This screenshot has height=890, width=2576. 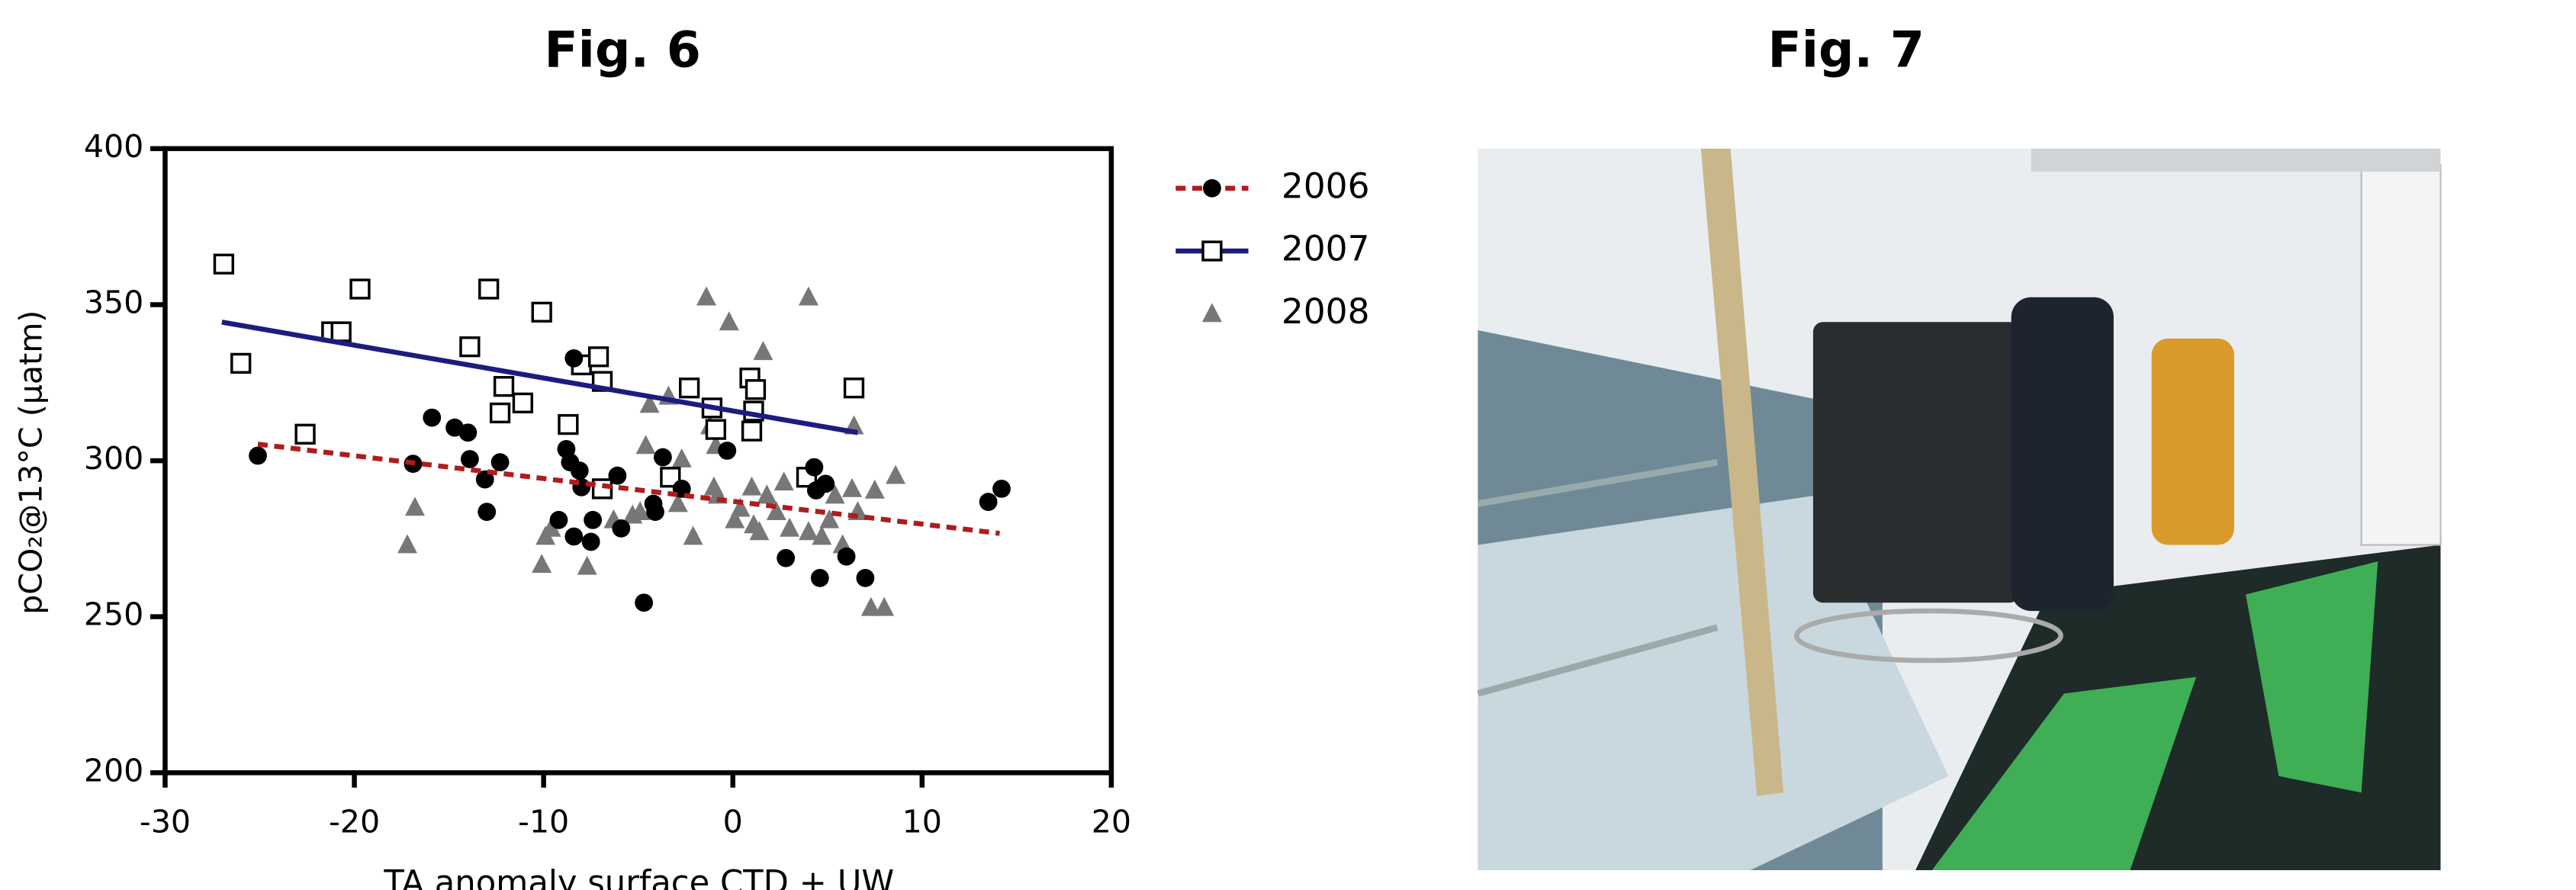 I want to click on x-axis-label: TA anomaly surface CTD + UW, so click(x=638, y=877).